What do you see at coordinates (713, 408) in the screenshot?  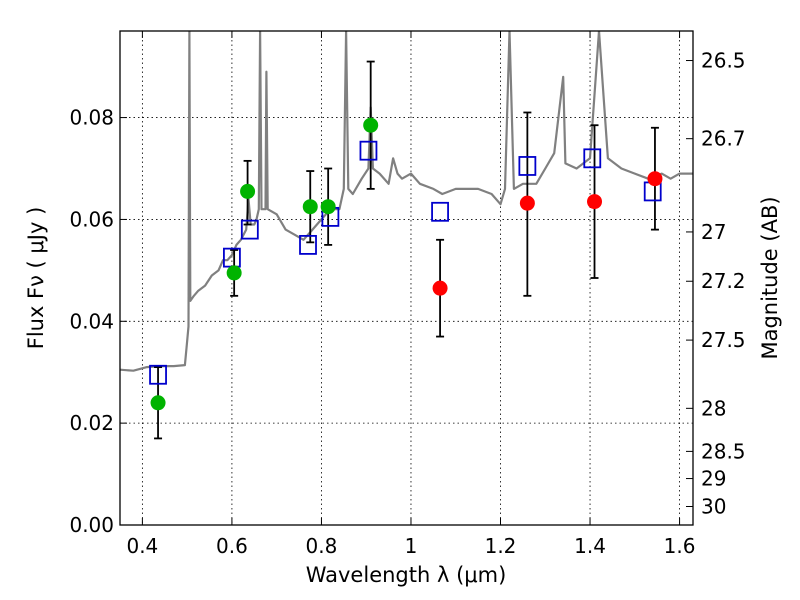 I see `y2-tick-label: 28` at bounding box center [713, 408].